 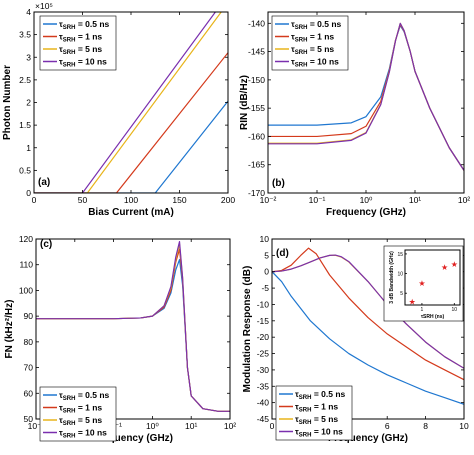 I want to click on x-tick-label: 100, so click(x=131, y=200).